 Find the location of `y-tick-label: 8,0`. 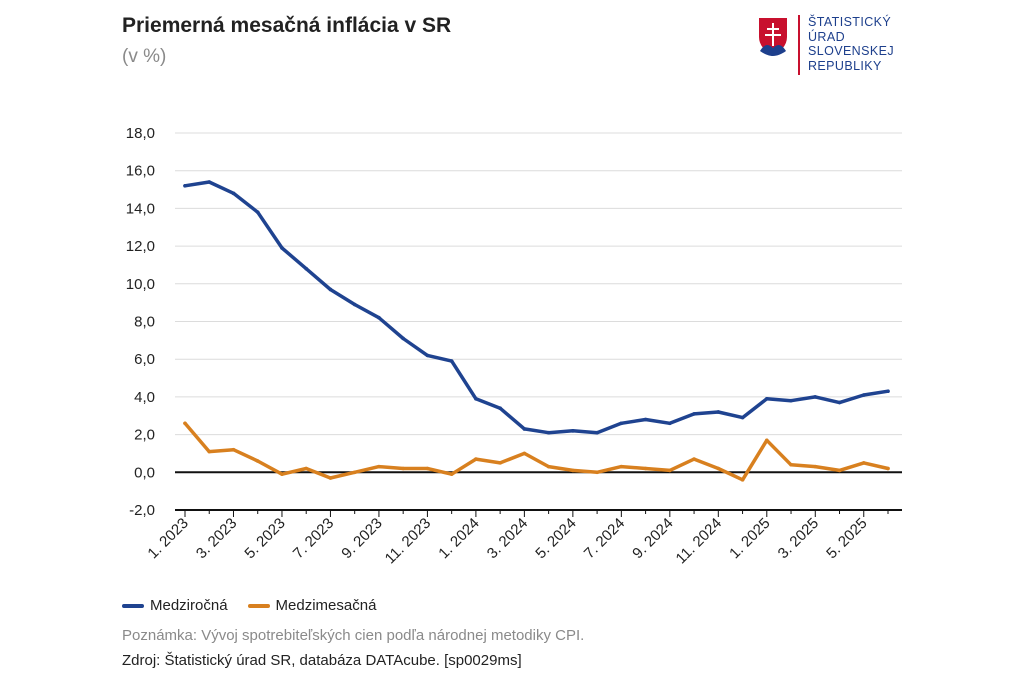

y-tick-label: 8,0 is located at coordinates (144, 322).